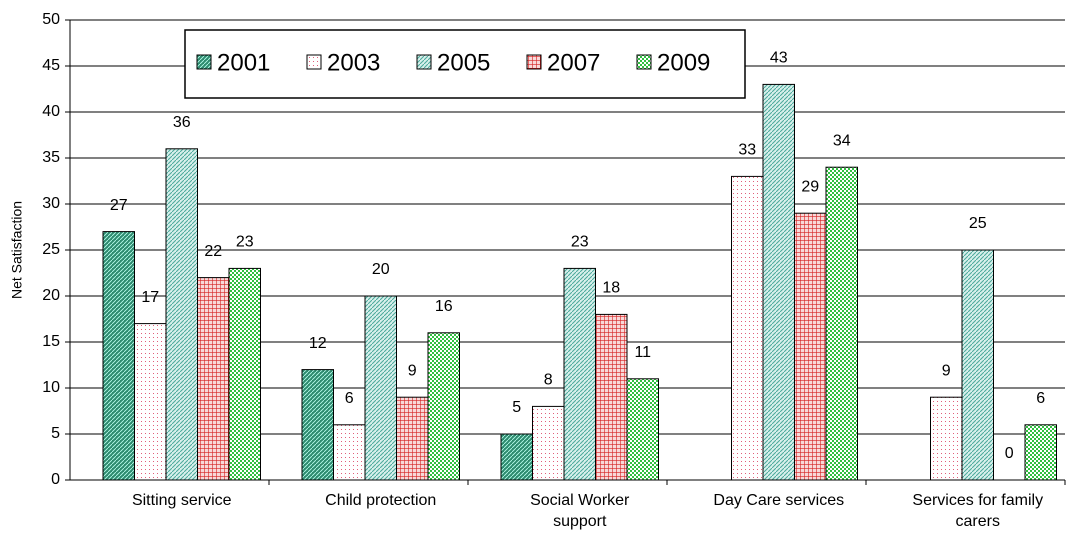 This screenshot has height=548, width=1073. What do you see at coordinates (51, 295) in the screenshot?
I see `y-tick-label: 20` at bounding box center [51, 295].